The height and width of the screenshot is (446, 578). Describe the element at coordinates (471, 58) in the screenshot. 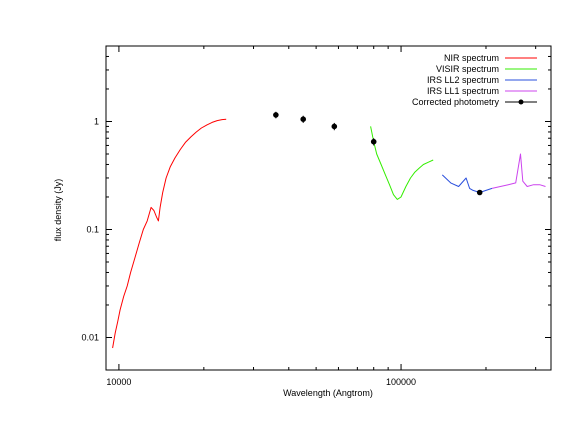

I see `legend-label: NIR spectrum` at that location.